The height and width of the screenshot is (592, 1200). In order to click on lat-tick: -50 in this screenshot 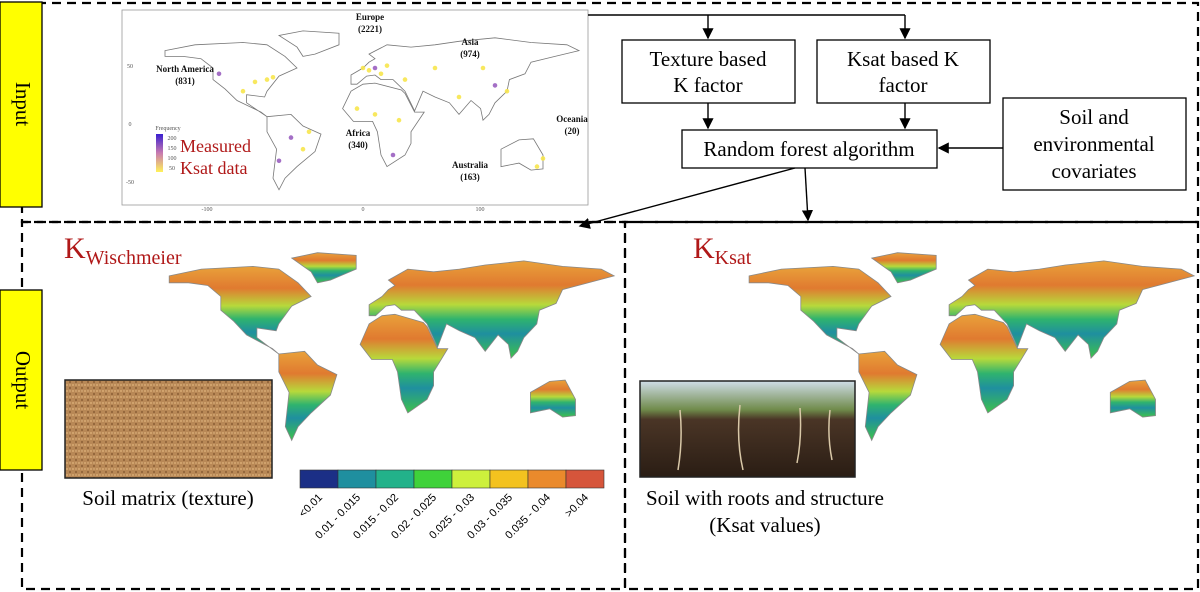, I will do `click(130, 183)`.